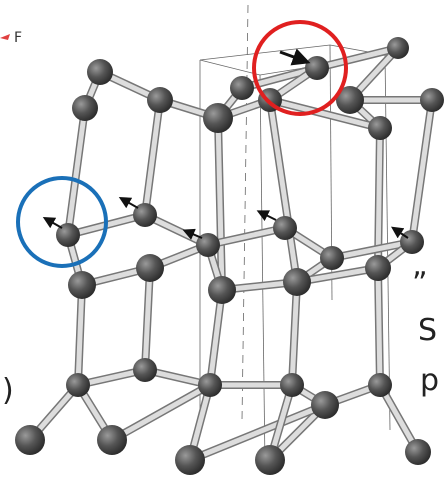  I want to click on highlight-circle-red, so click(300, 68).